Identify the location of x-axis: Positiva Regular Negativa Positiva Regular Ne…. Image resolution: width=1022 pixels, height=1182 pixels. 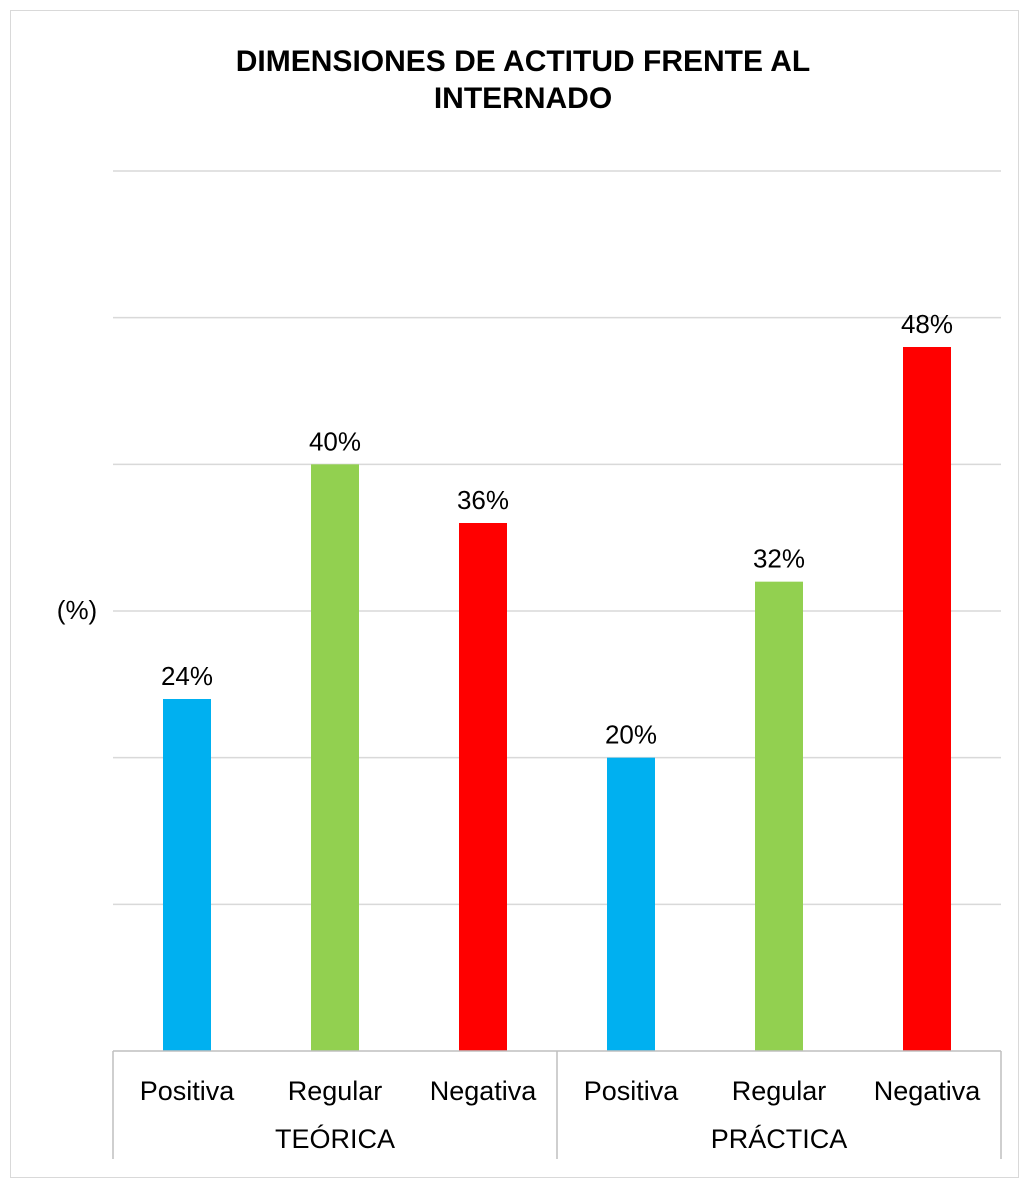
(557, 1104).